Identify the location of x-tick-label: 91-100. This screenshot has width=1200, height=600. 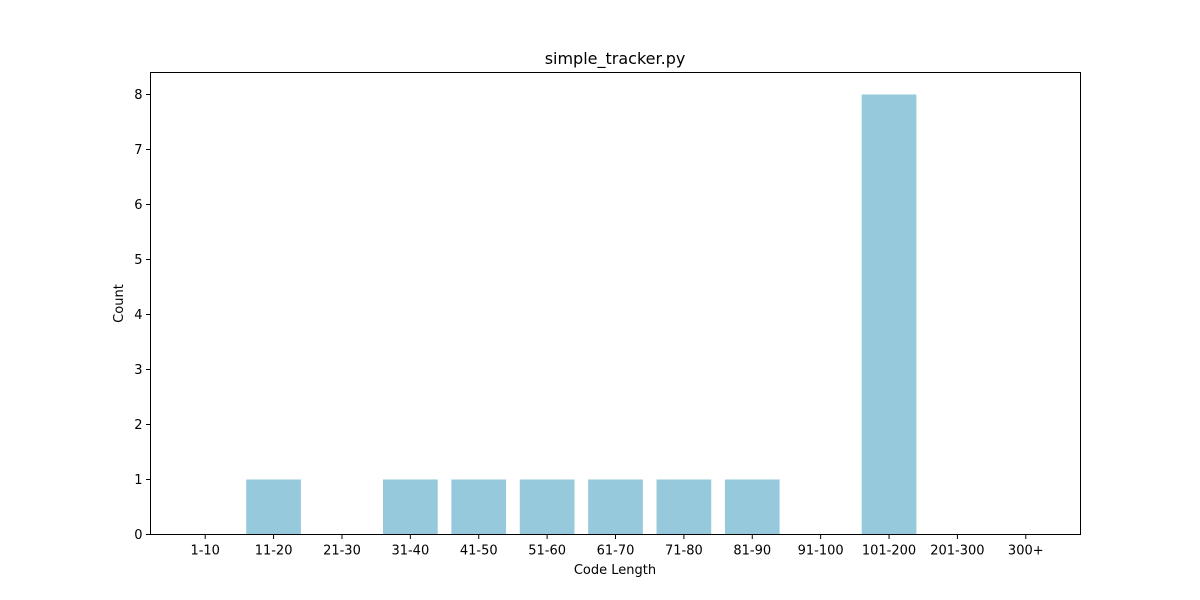
(821, 551).